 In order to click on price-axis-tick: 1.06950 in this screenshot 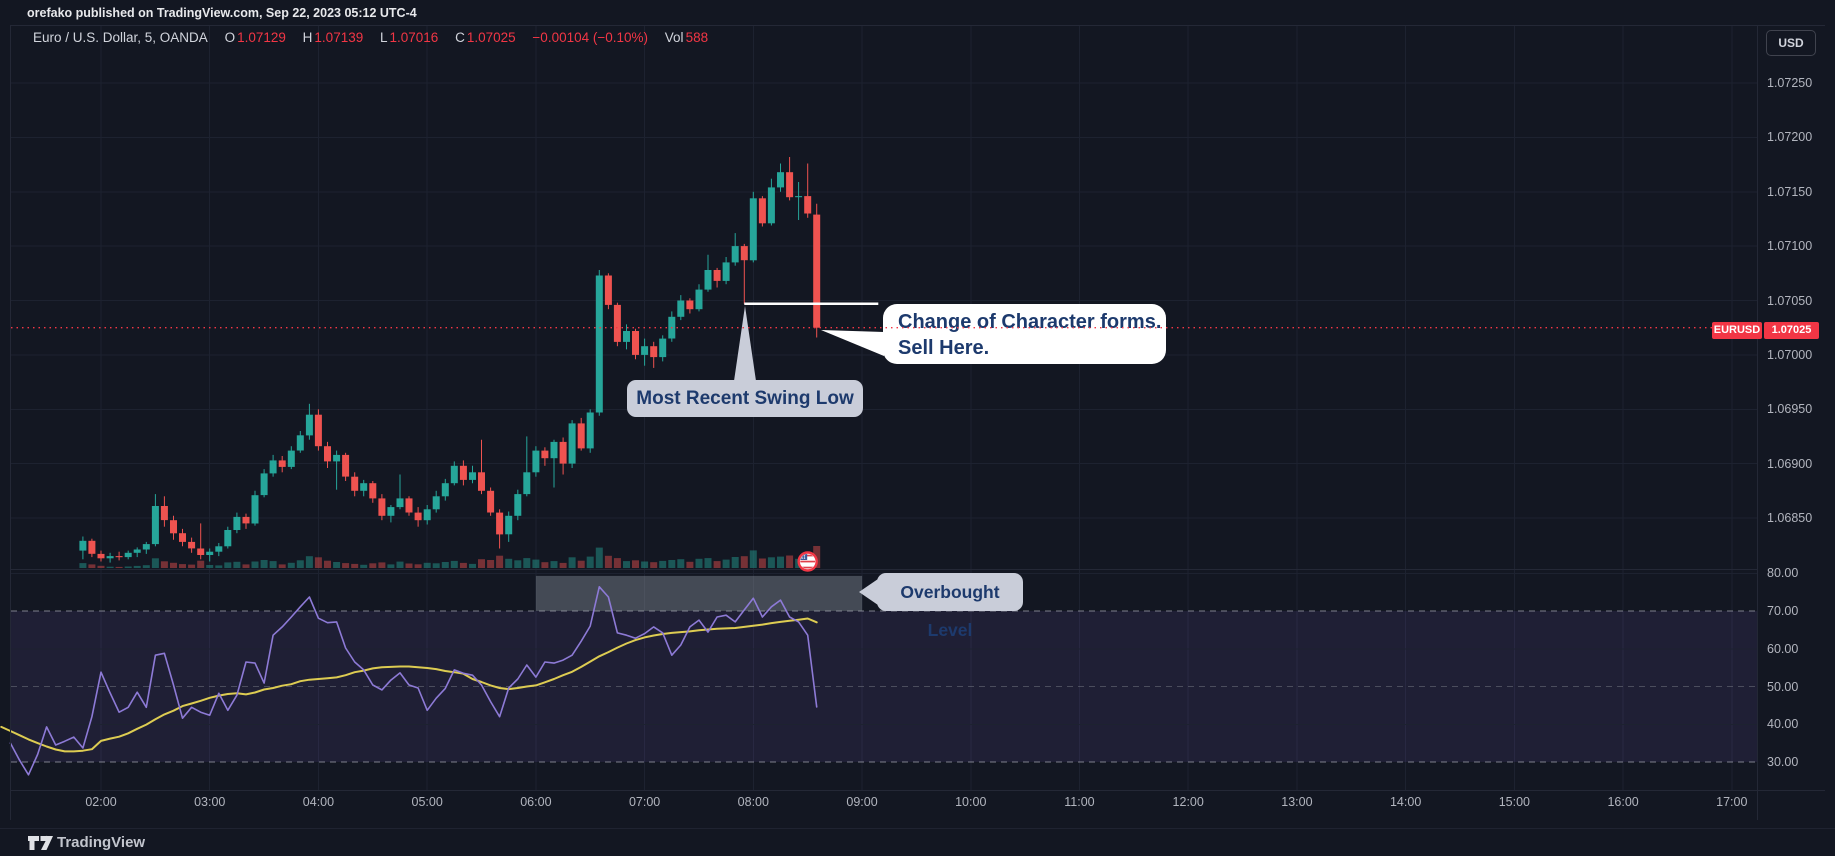, I will do `click(1790, 409)`.